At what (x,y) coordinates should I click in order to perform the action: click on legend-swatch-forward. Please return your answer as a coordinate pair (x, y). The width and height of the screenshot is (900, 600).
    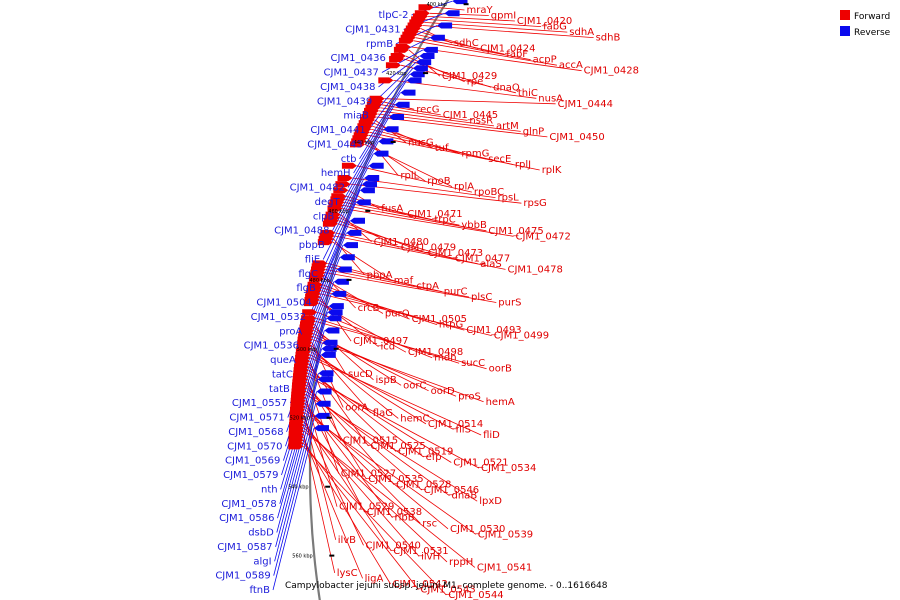
    Looking at the image, I should click on (845, 15).